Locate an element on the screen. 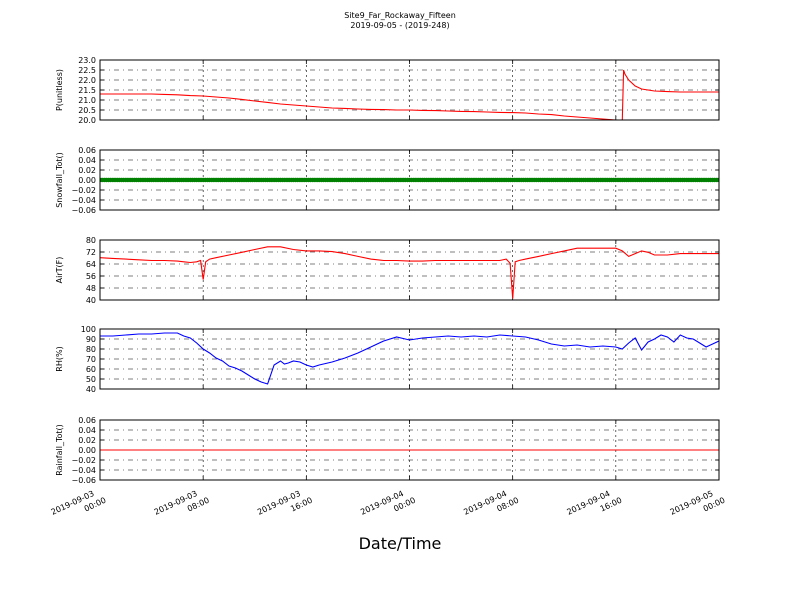  y-tick-label: 90 is located at coordinates (91, 339).